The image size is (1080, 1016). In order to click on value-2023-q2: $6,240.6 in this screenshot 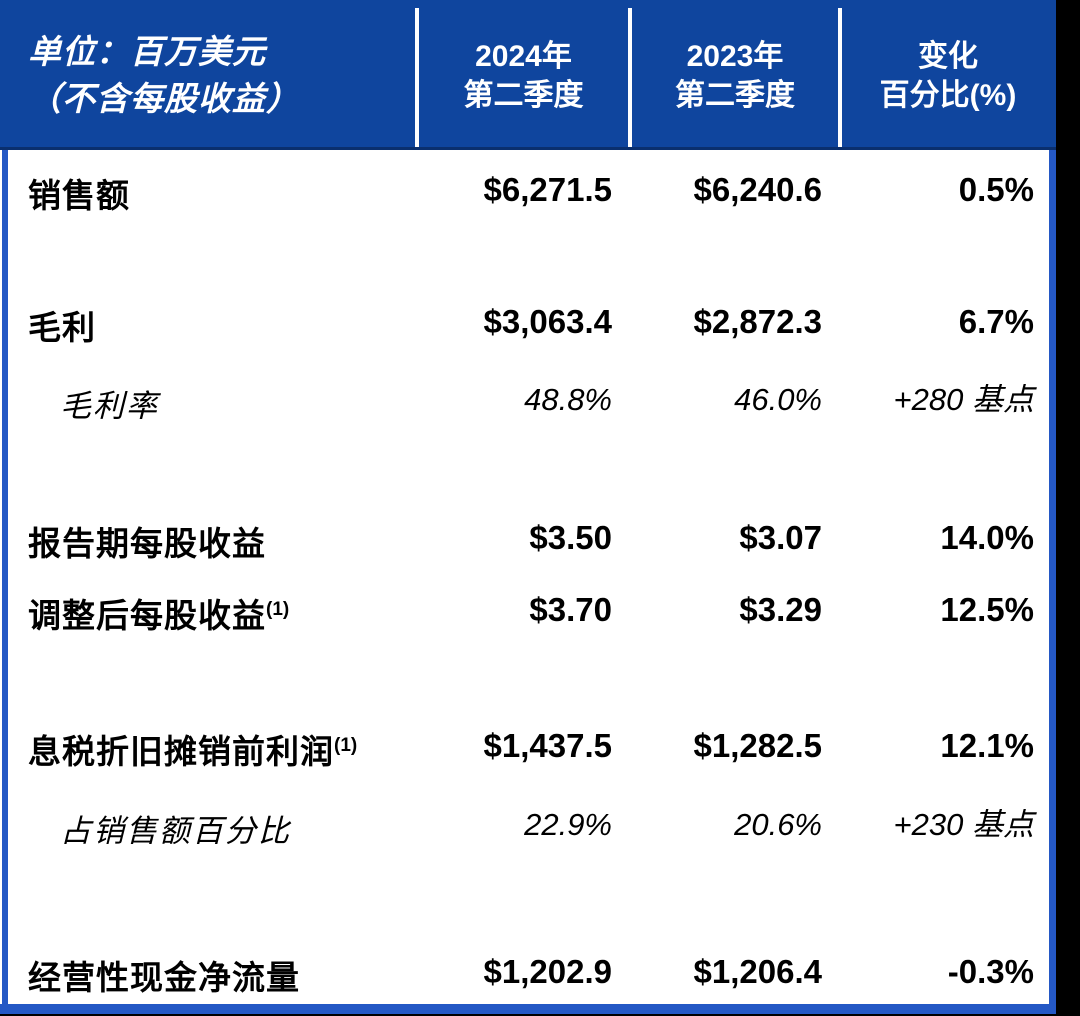, I will do `click(757, 189)`.